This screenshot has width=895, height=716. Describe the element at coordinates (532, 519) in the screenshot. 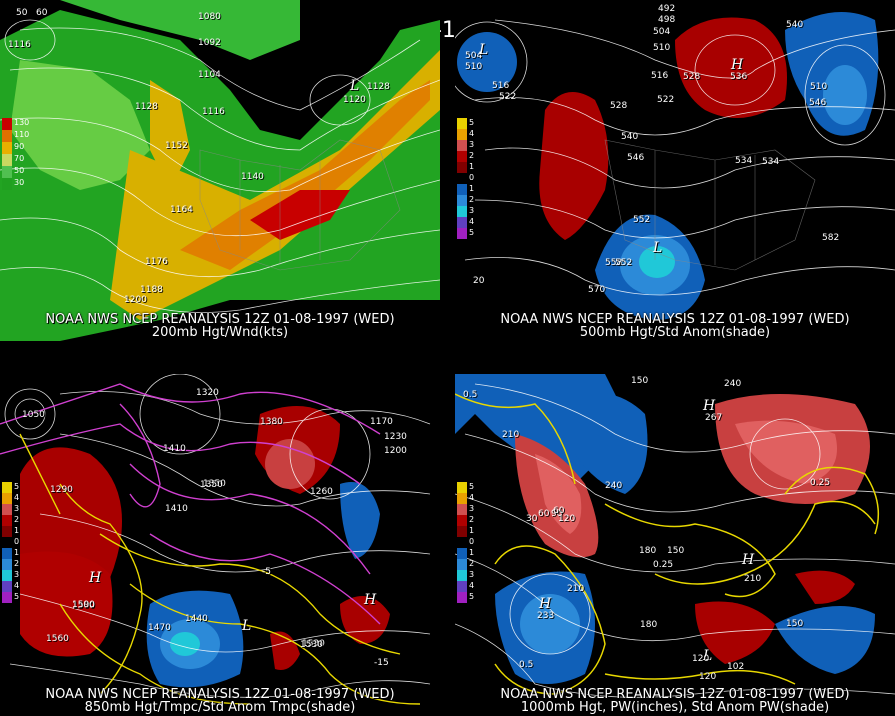

I see `contour-label: 30` at that location.